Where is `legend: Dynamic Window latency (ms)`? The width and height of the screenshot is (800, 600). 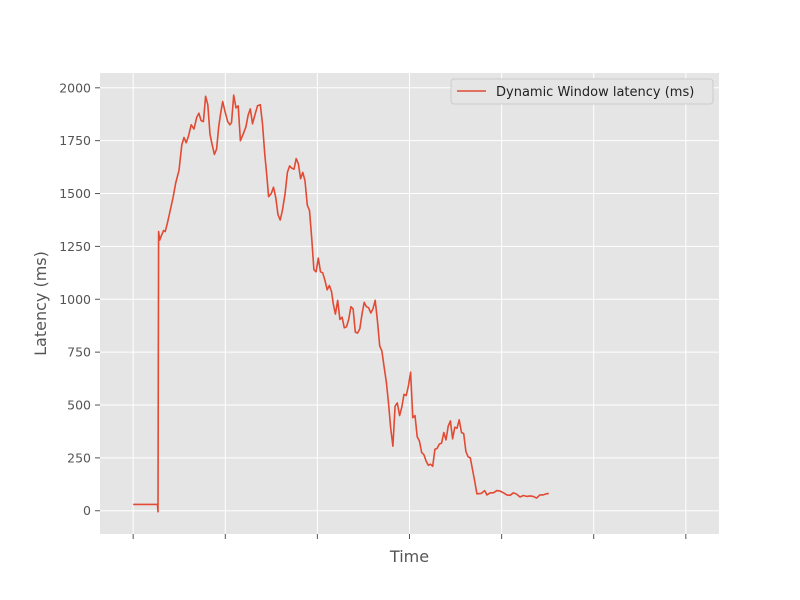
legend: Dynamic Window latency (ms) is located at coordinates (582, 91).